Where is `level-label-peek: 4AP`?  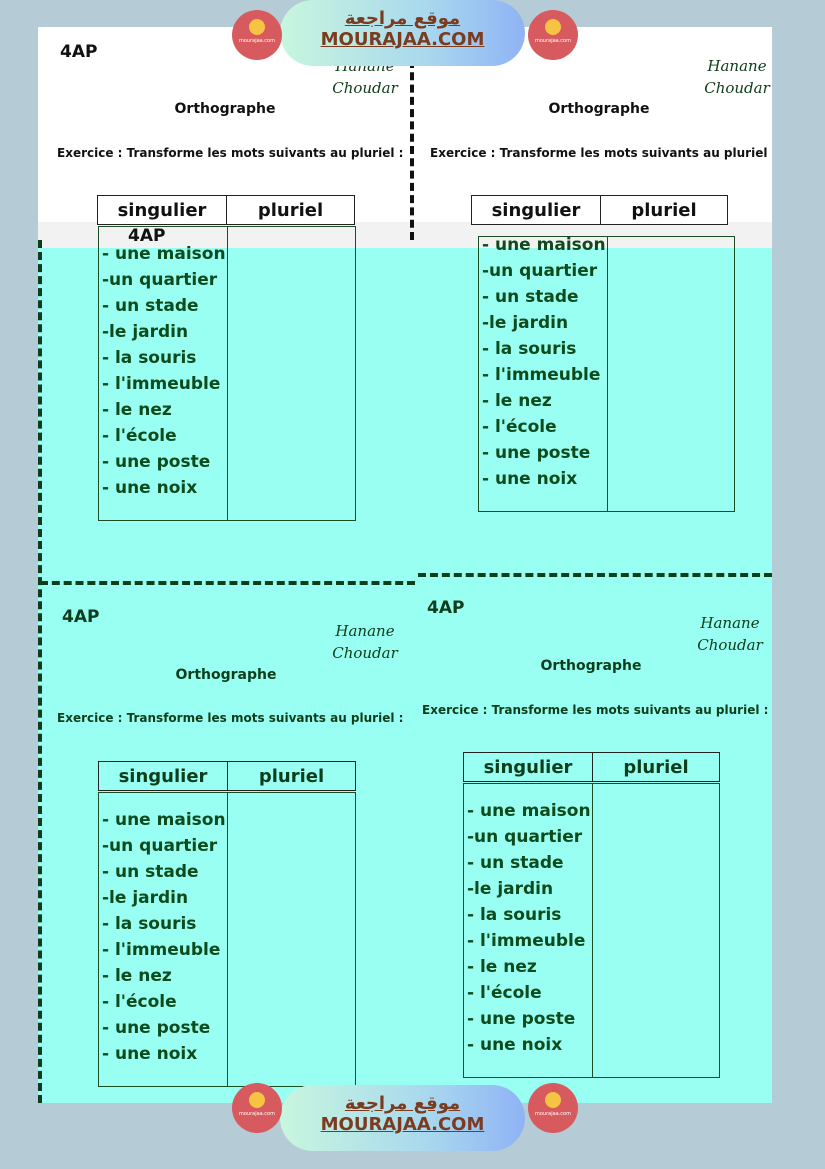
level-label-peek: 4AP is located at coordinates (147, 236).